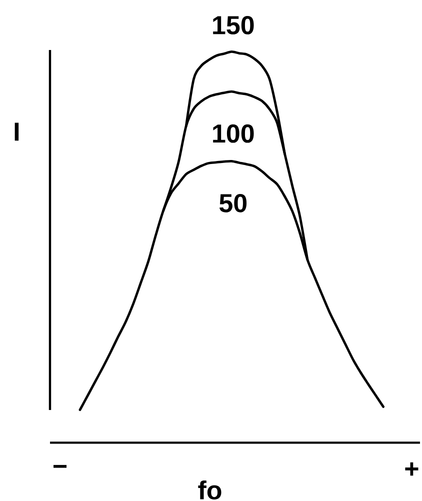  I want to click on series-label: 150, so click(233, 25).